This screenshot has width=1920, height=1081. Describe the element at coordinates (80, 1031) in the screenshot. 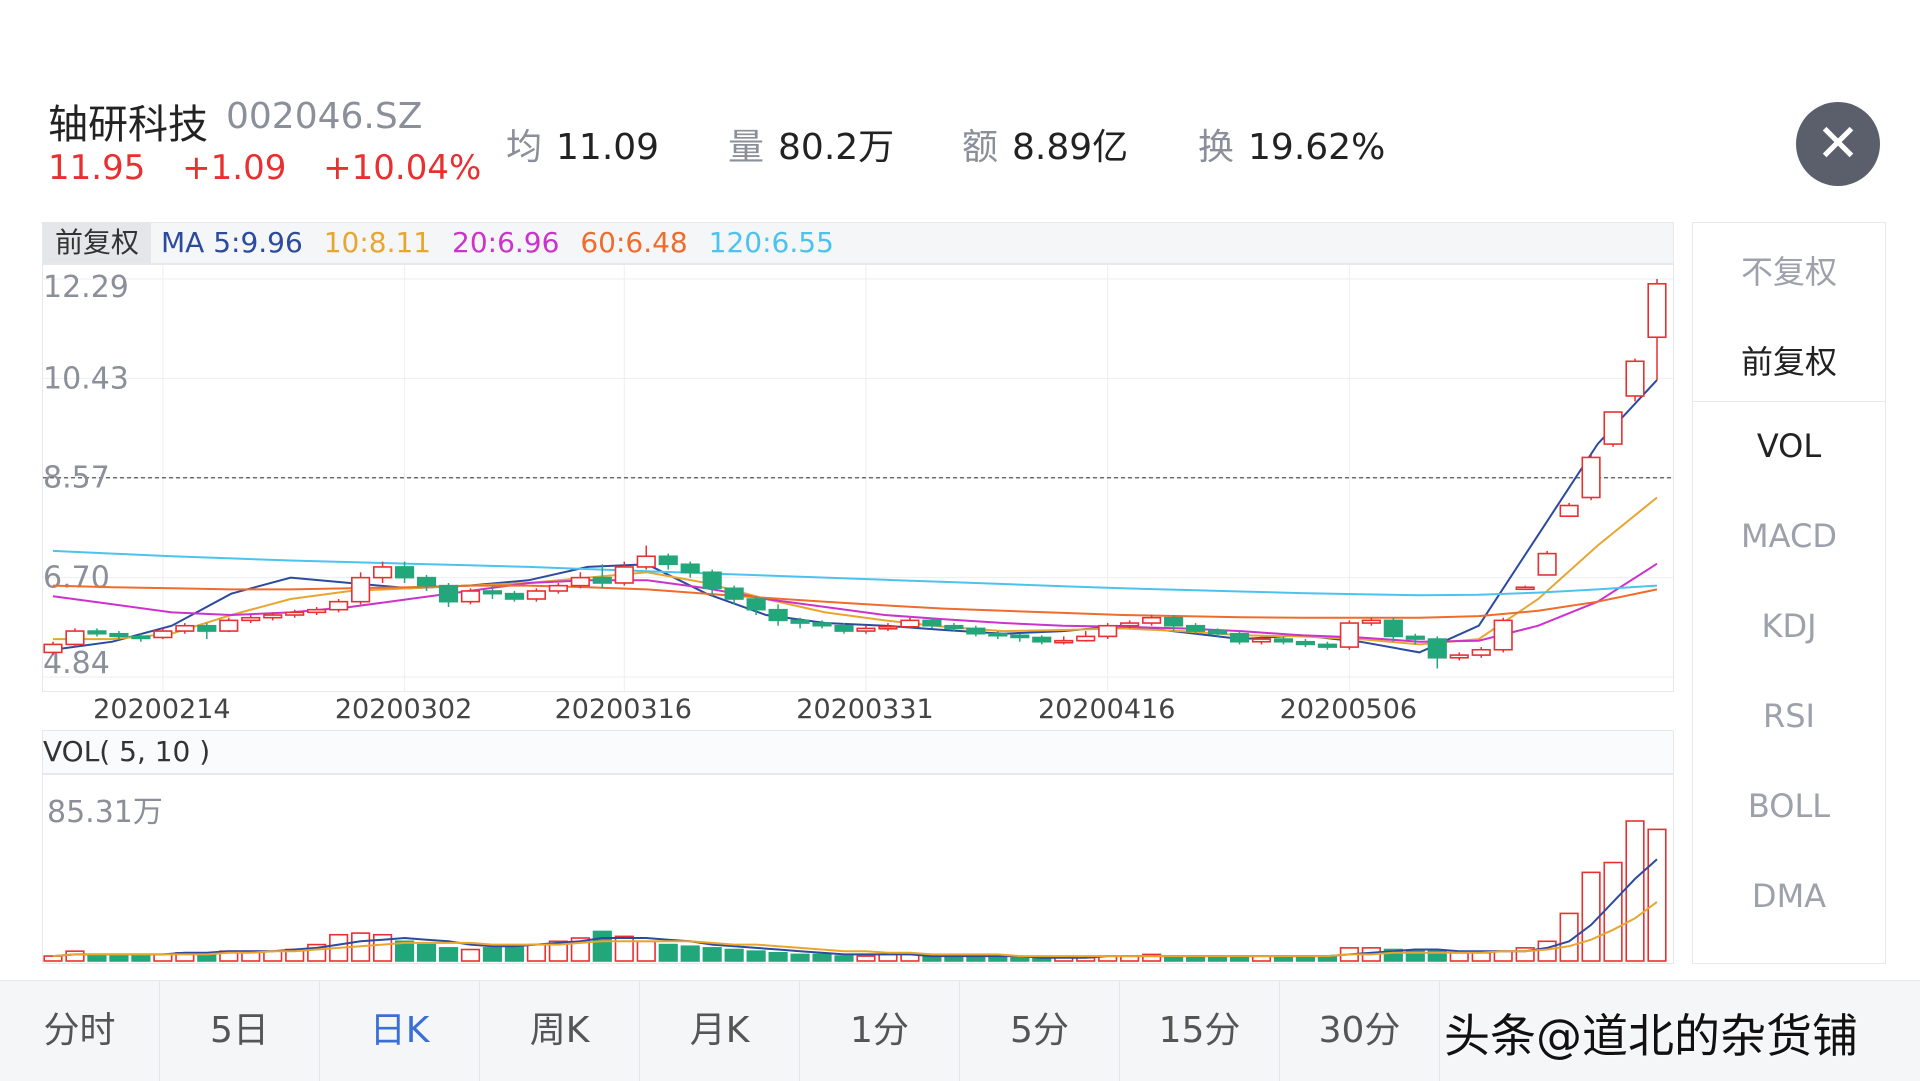

I see `tab-intraday: 分时` at that location.